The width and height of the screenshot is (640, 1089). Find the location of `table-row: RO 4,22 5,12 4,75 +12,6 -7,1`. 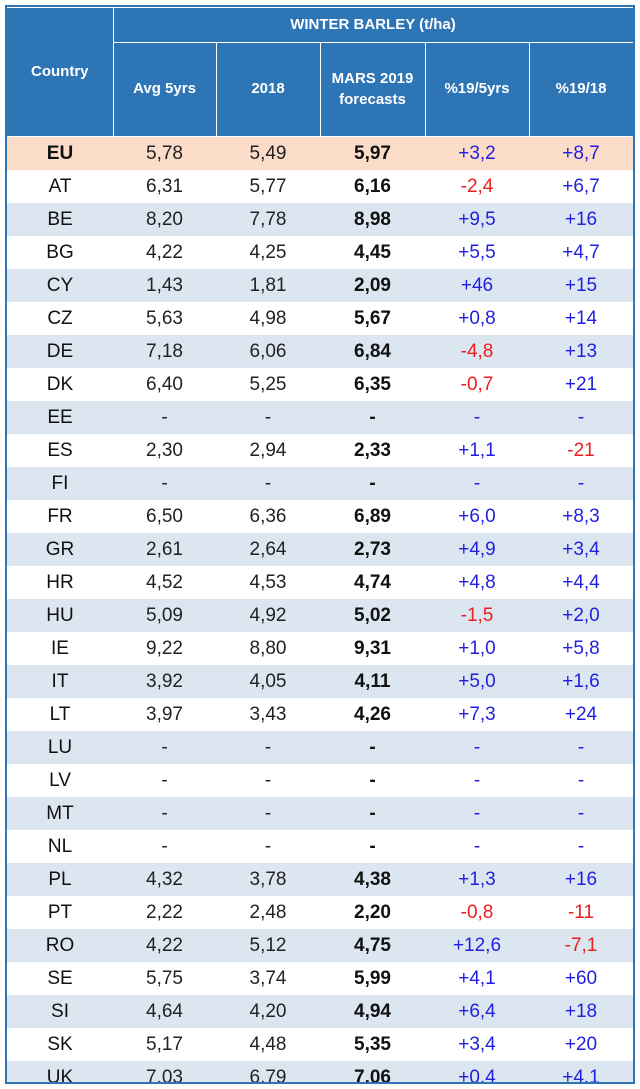

table-row: RO 4,22 5,12 4,75 +12,6 -7,1 is located at coordinates (320, 945).